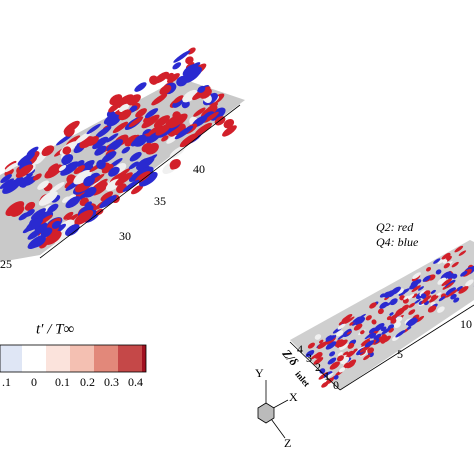  Describe the element at coordinates (34, 382) in the screenshot. I see `colorbar-label: 0` at that location.